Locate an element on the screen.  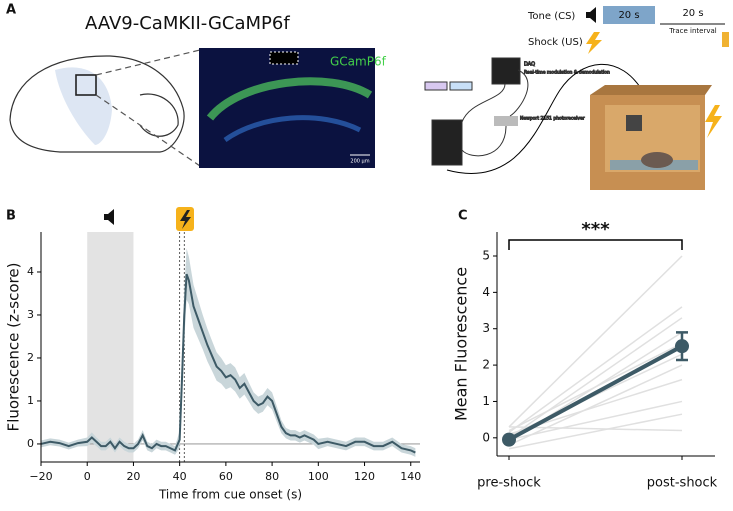
y-axis-label: Fluorescence (z-score) is located at coordinates (14, 347).